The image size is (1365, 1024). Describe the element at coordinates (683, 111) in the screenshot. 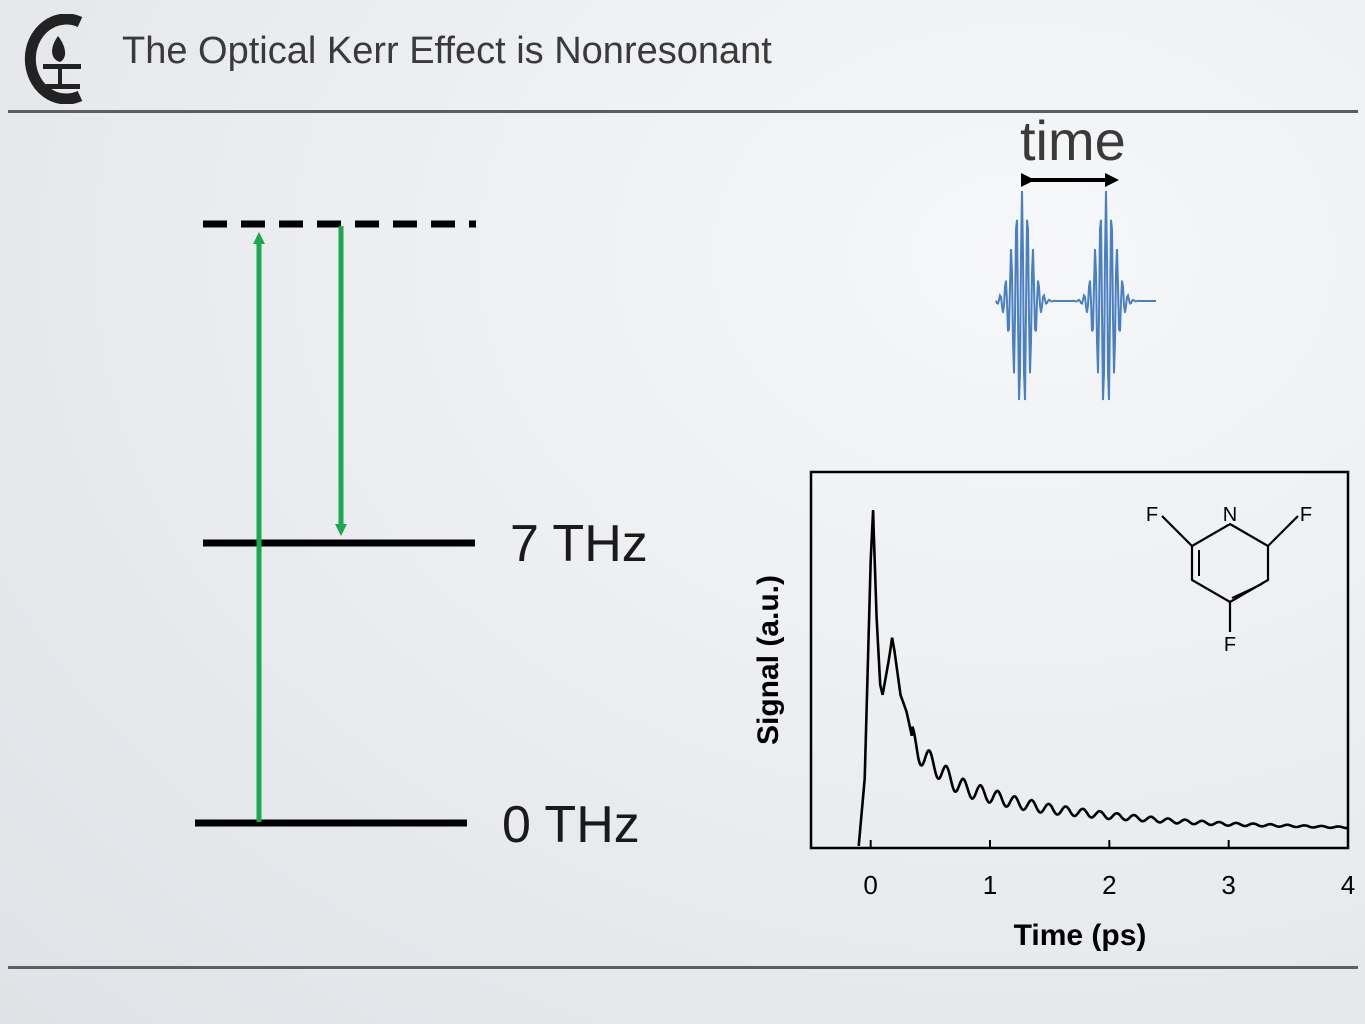

I see `header-divider` at that location.